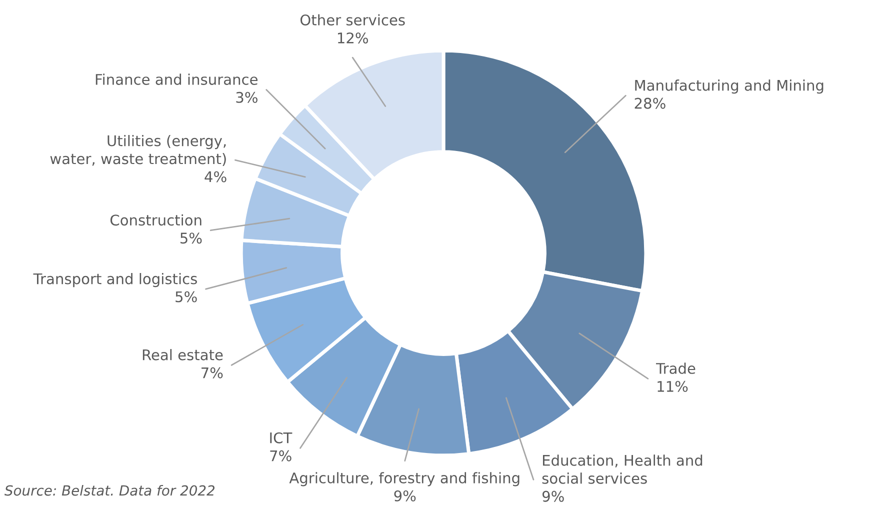 The height and width of the screenshot is (506, 887). Describe the element at coordinates (156, 220) in the screenshot. I see `slice-label: Construction` at that location.